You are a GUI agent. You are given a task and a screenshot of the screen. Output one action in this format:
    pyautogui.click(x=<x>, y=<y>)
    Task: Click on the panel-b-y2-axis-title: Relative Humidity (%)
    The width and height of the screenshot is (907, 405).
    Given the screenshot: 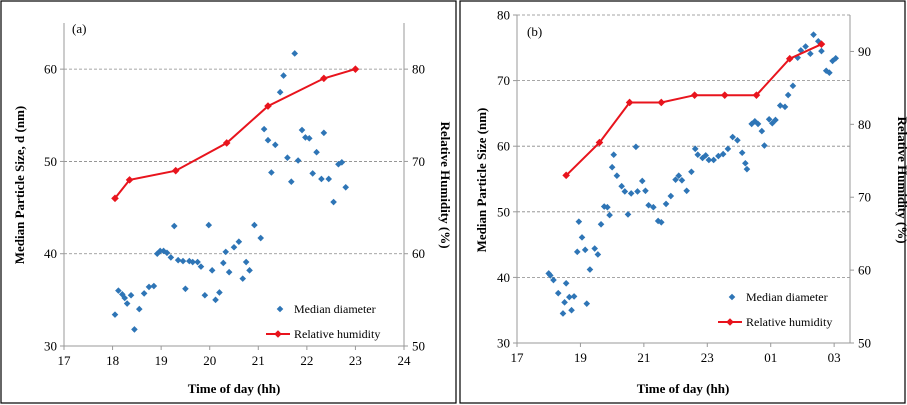 What is the action you would take?
    pyautogui.click(x=901, y=179)
    